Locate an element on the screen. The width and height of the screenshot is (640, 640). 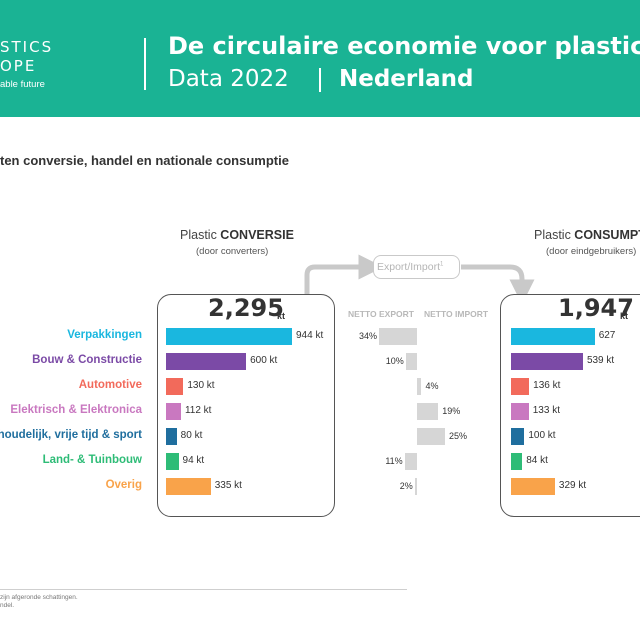
data-year: Data 2022 is located at coordinates (228, 79).